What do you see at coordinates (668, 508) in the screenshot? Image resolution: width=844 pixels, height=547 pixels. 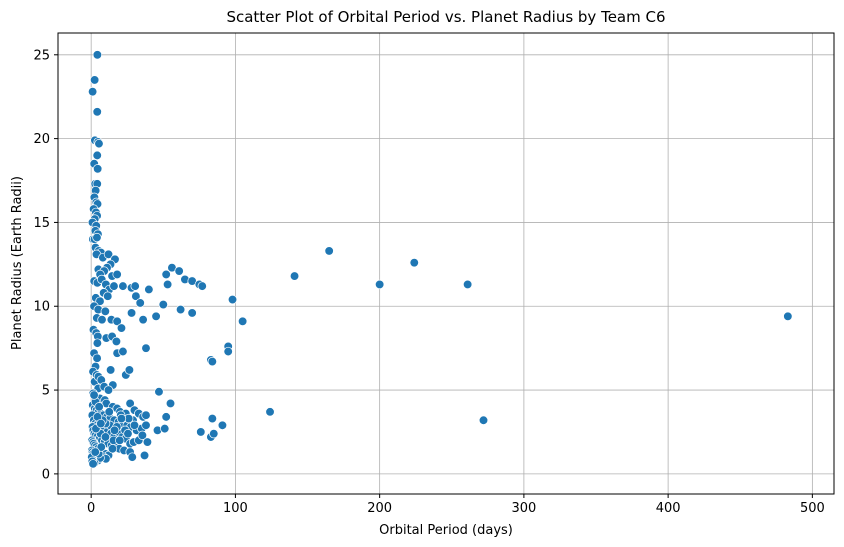 I see `x-tick-label: 400` at bounding box center [668, 508].